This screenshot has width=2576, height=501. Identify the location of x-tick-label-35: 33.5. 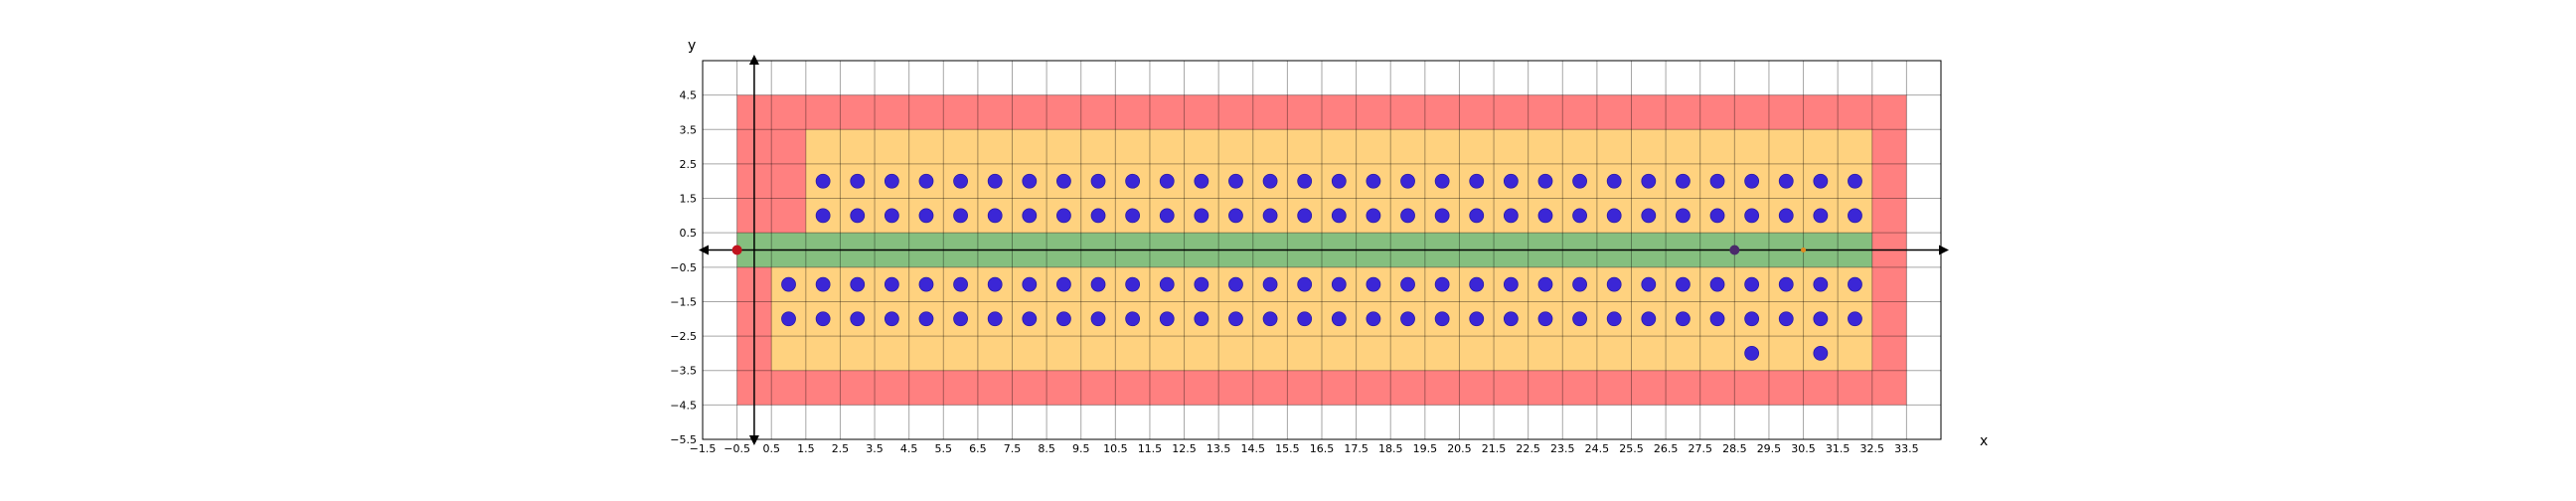
(1906, 448).